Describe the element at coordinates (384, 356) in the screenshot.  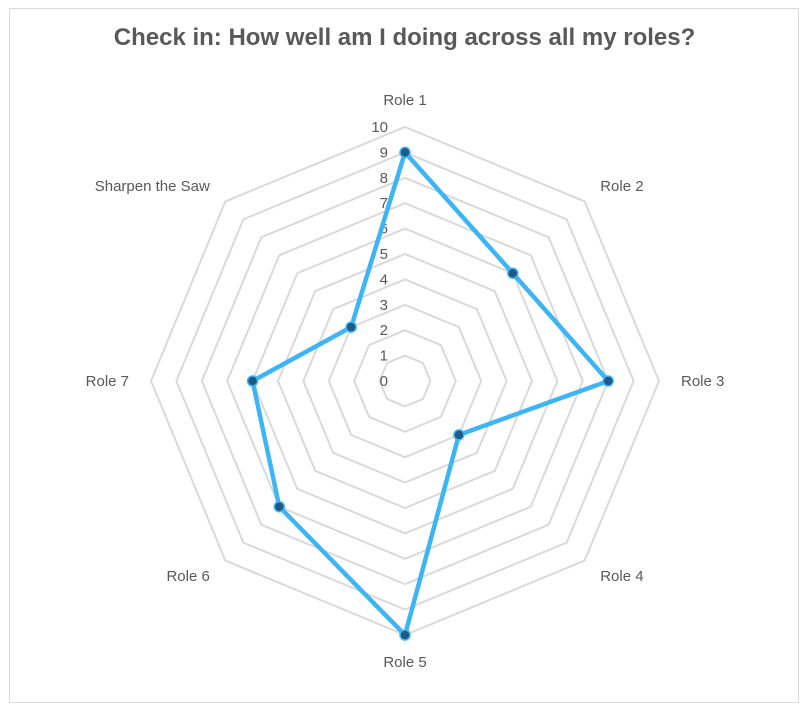
I see `tick-label: 1` at that location.